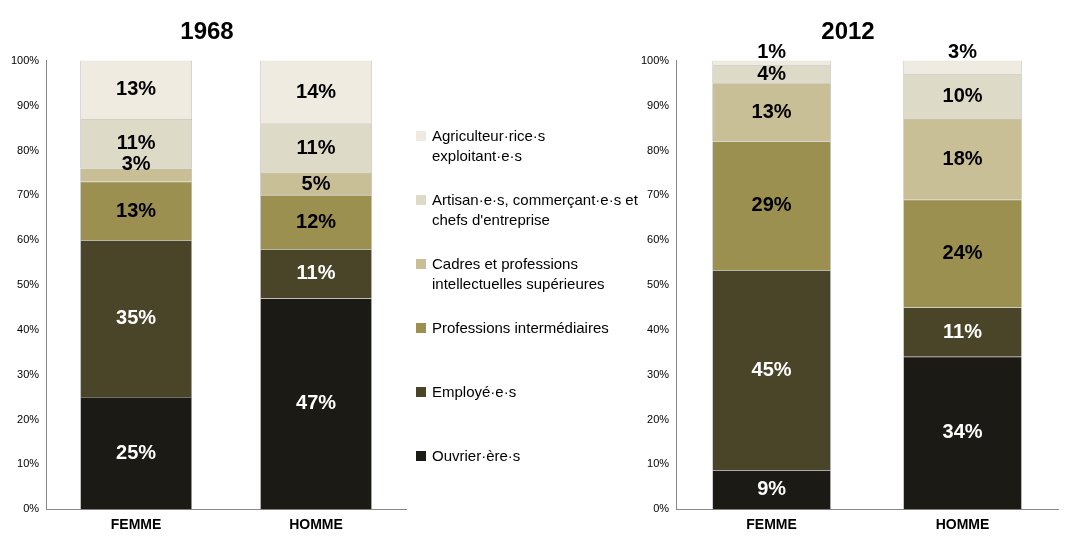 The width and height of the screenshot is (1083, 550). I want to click on chart-title: 1968, so click(207, 31).